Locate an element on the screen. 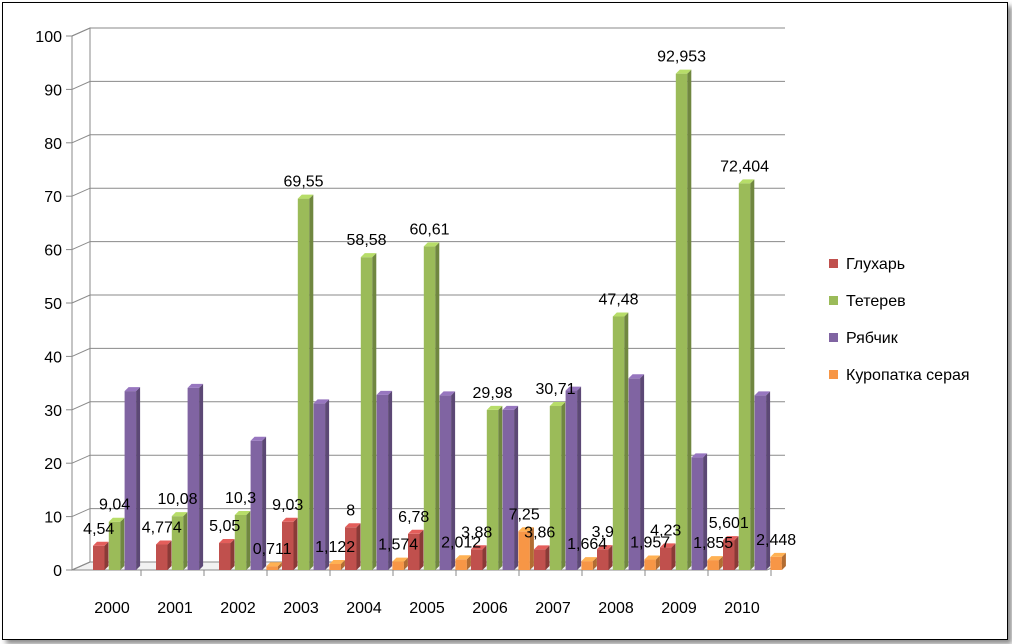 This screenshot has height=644, width=1012. legend-item: Тетерев is located at coordinates (867, 301).